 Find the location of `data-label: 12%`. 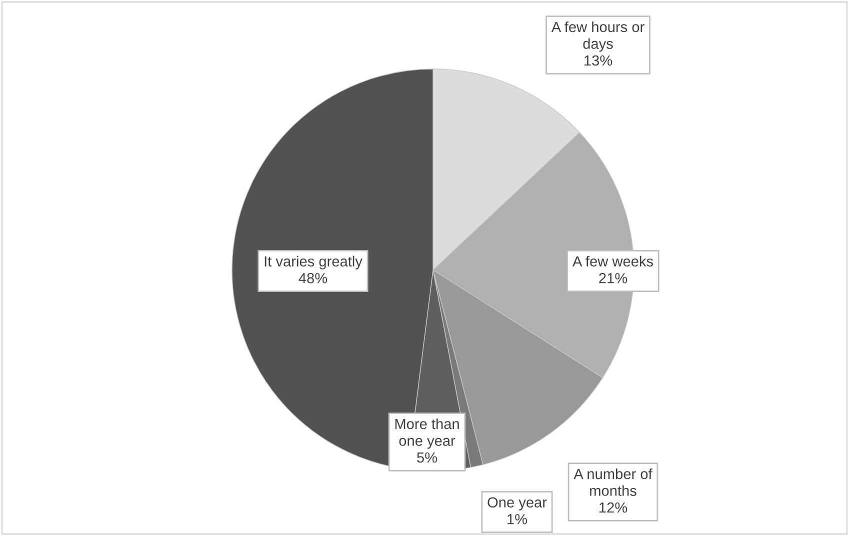

data-label: 12% is located at coordinates (614, 507).